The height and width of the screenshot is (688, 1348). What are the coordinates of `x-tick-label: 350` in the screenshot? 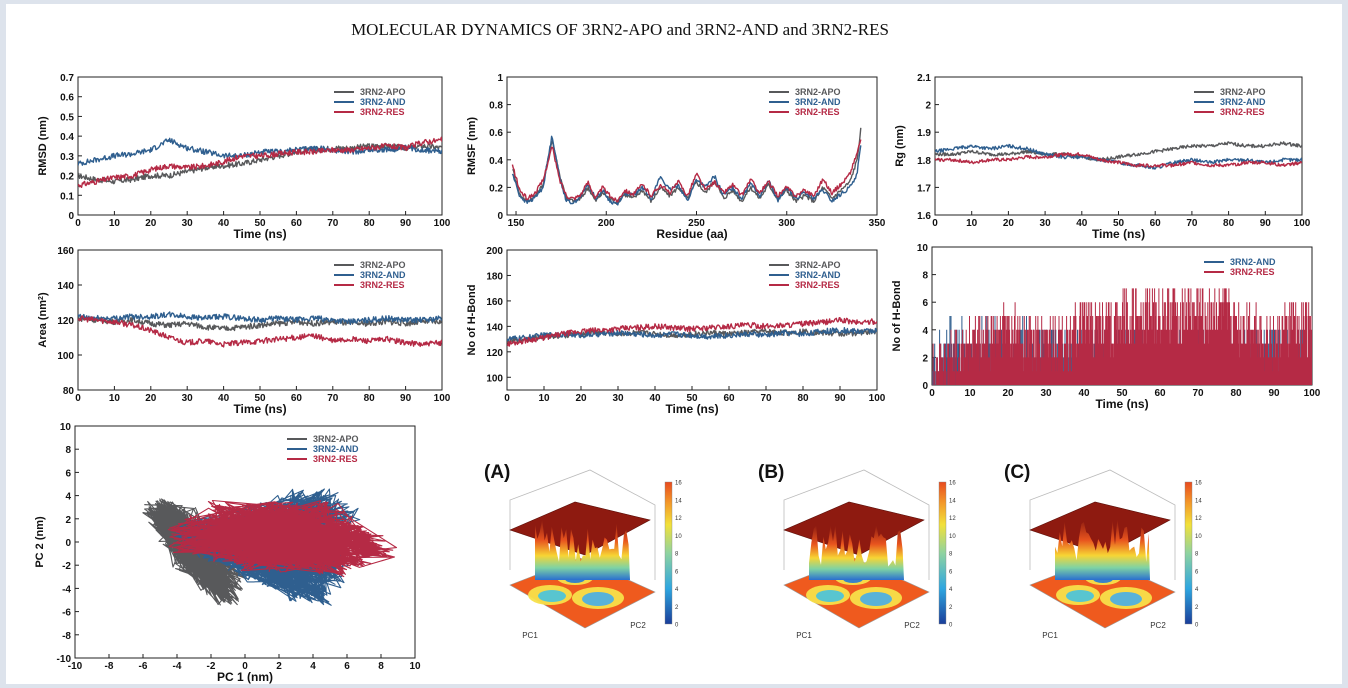 It's located at (877, 223).